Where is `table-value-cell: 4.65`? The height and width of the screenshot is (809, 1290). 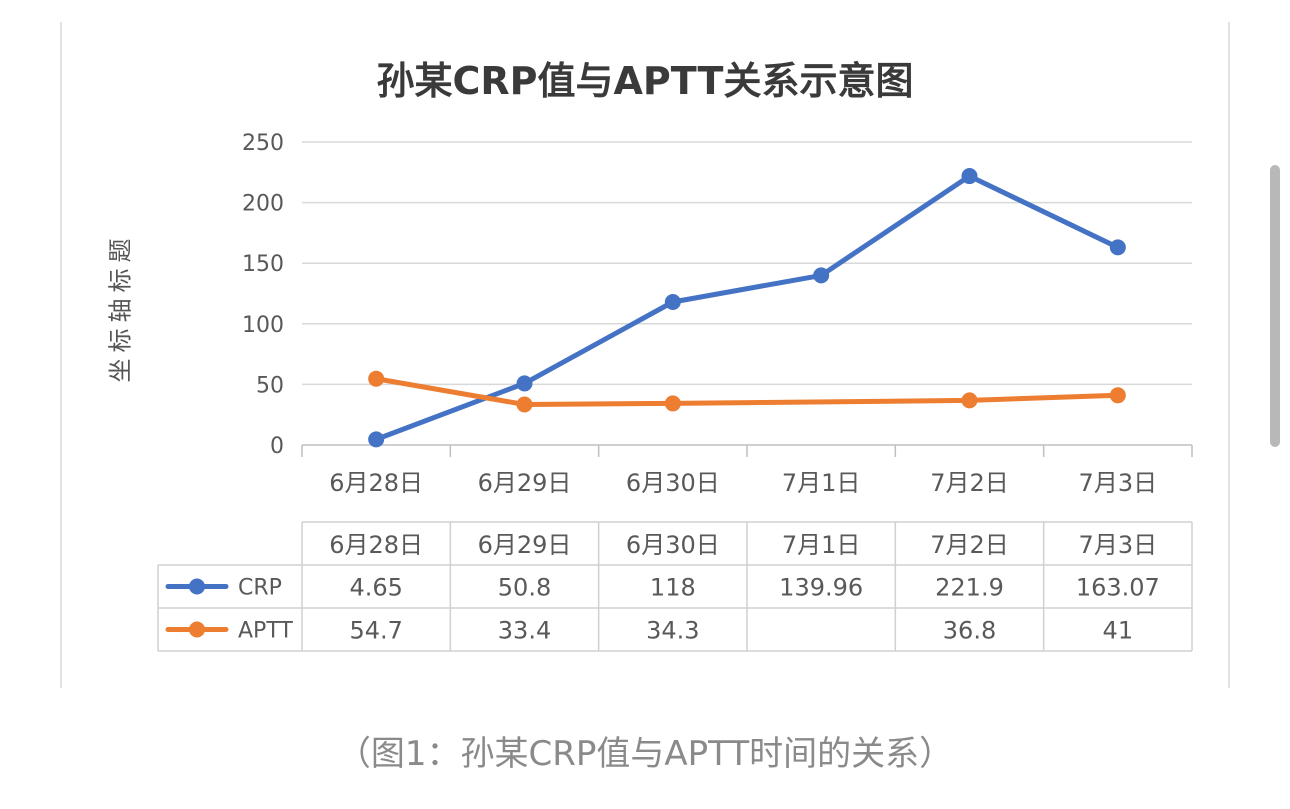 table-value-cell: 4.65 is located at coordinates (375, 588).